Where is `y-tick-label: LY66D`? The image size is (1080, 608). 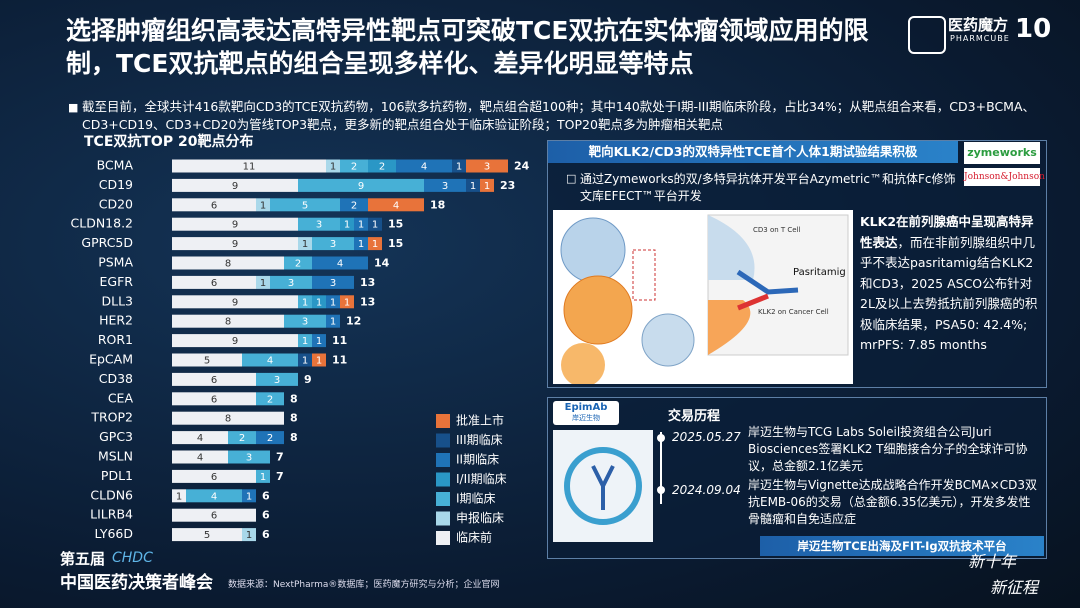 y-tick-label: LY66D is located at coordinates (114, 533).